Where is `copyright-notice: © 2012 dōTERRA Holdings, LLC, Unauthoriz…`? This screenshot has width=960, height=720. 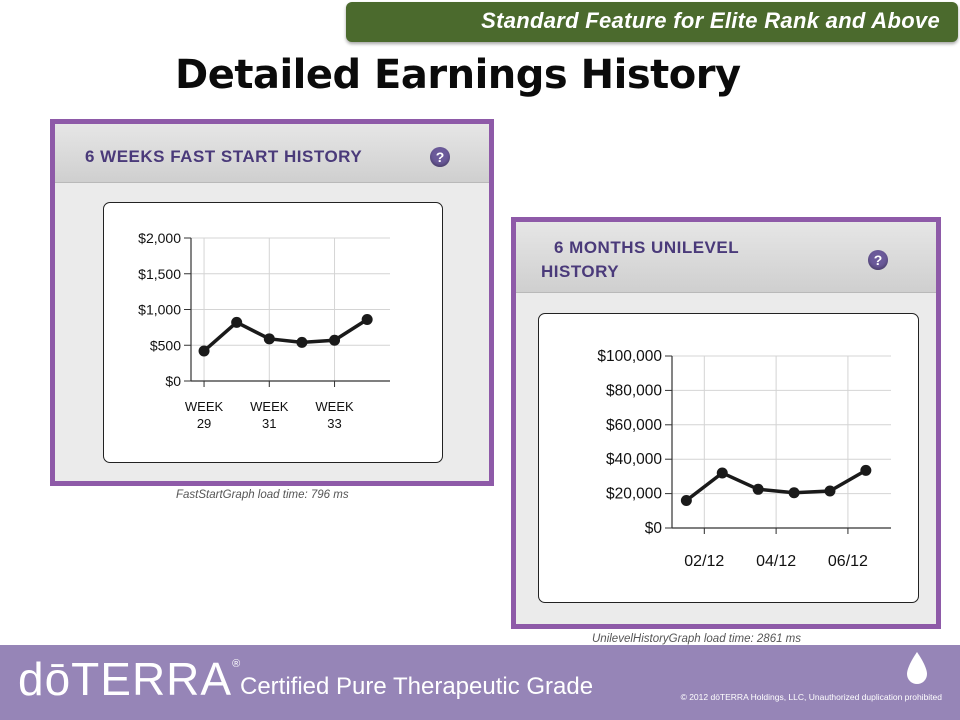 copyright-notice: © 2012 dōTERRA Holdings, LLC, Unauthoriz… is located at coordinates (811, 697).